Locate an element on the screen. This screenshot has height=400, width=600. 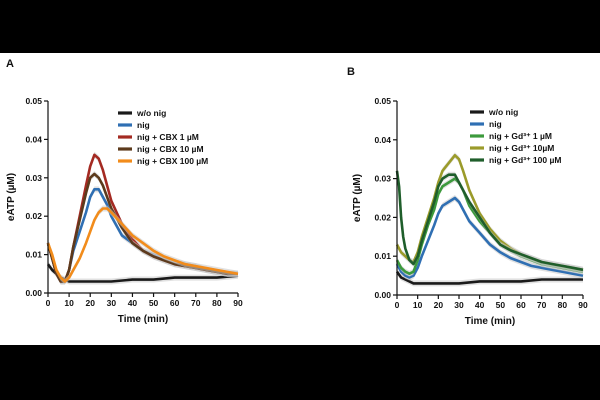
legend-label-3: nig + CBX 1 µM is located at coordinates (168, 137).